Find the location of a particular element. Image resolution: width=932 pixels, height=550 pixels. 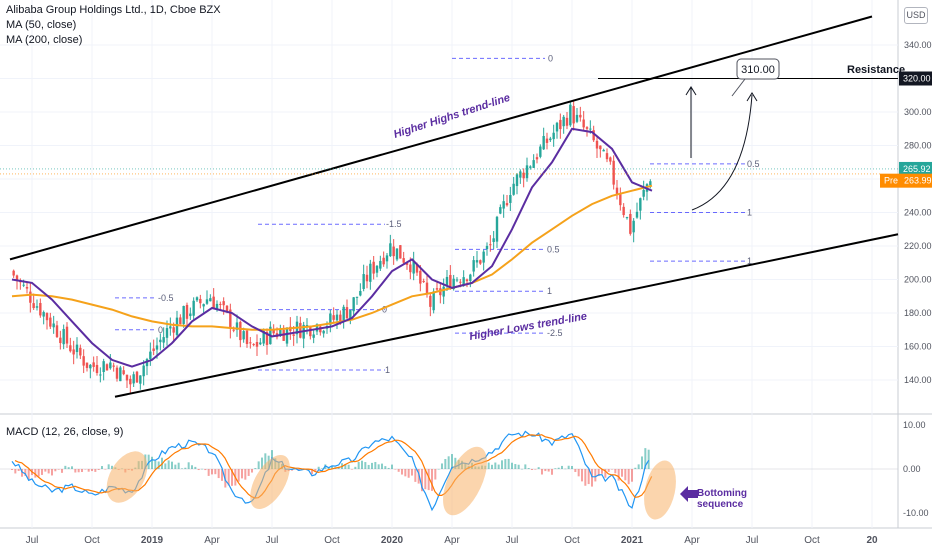

fib-b4-label: 1 is located at coordinates (549, 291).